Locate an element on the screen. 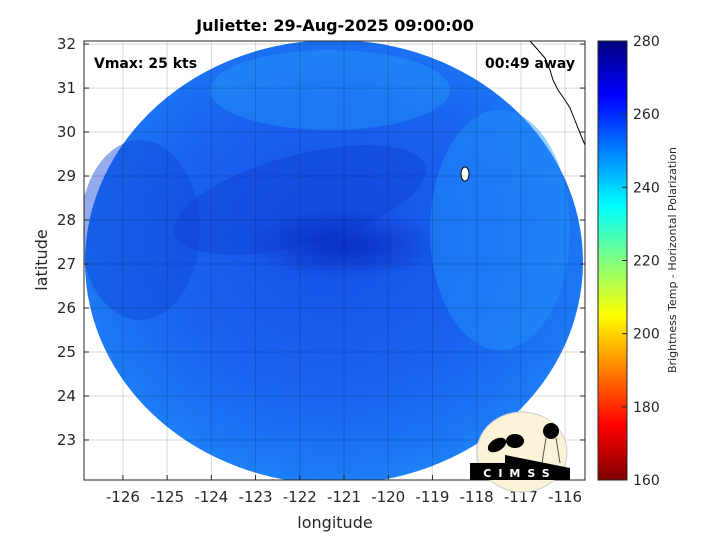 The height and width of the screenshot is (540, 720). x-tick-label: -125 is located at coordinates (167, 497).